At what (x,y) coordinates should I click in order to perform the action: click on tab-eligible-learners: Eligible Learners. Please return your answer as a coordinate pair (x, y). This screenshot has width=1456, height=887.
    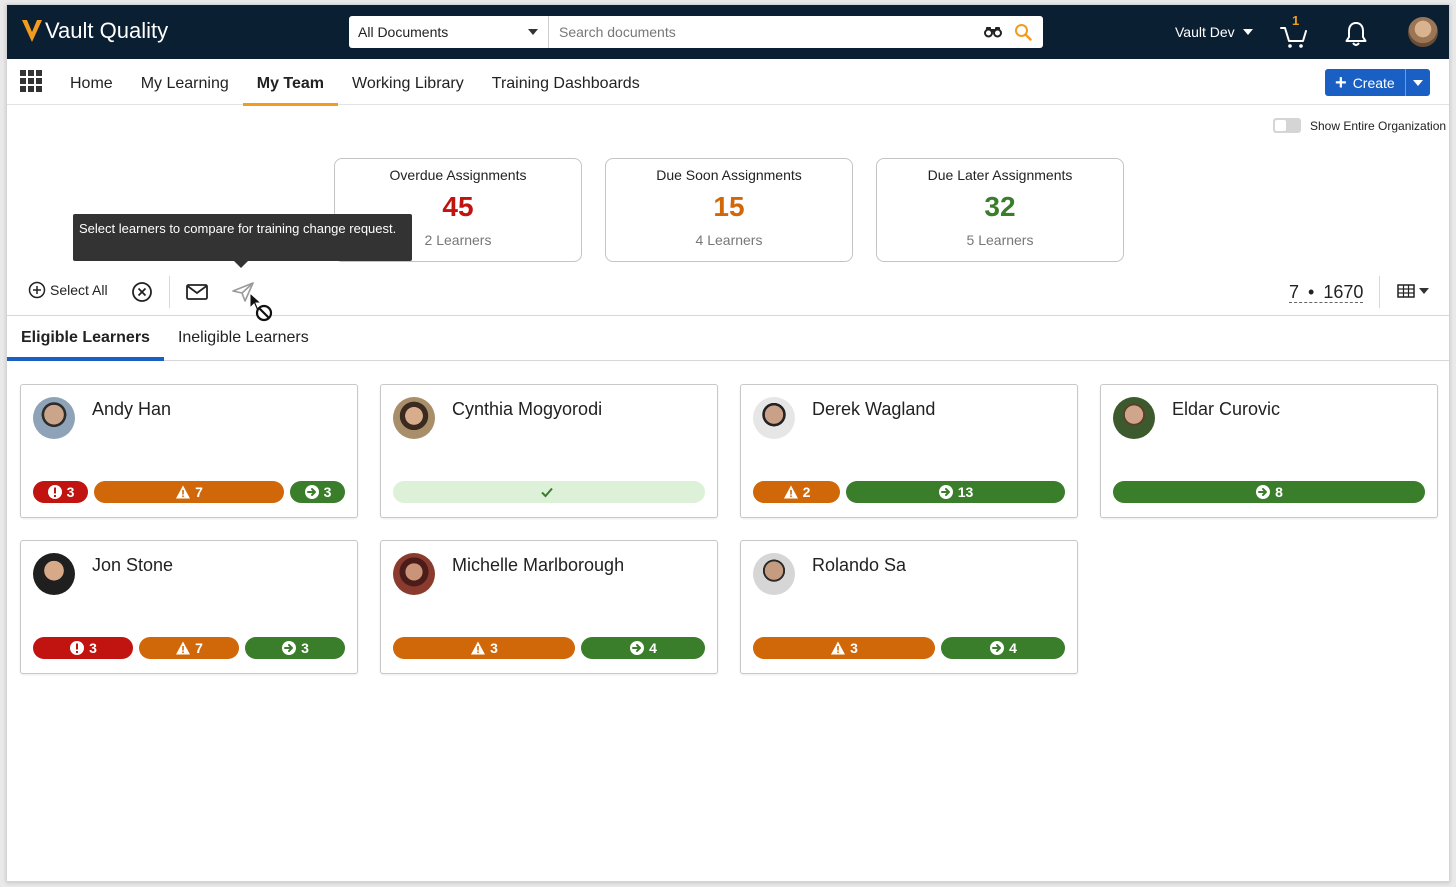
    Looking at the image, I should click on (85, 338).